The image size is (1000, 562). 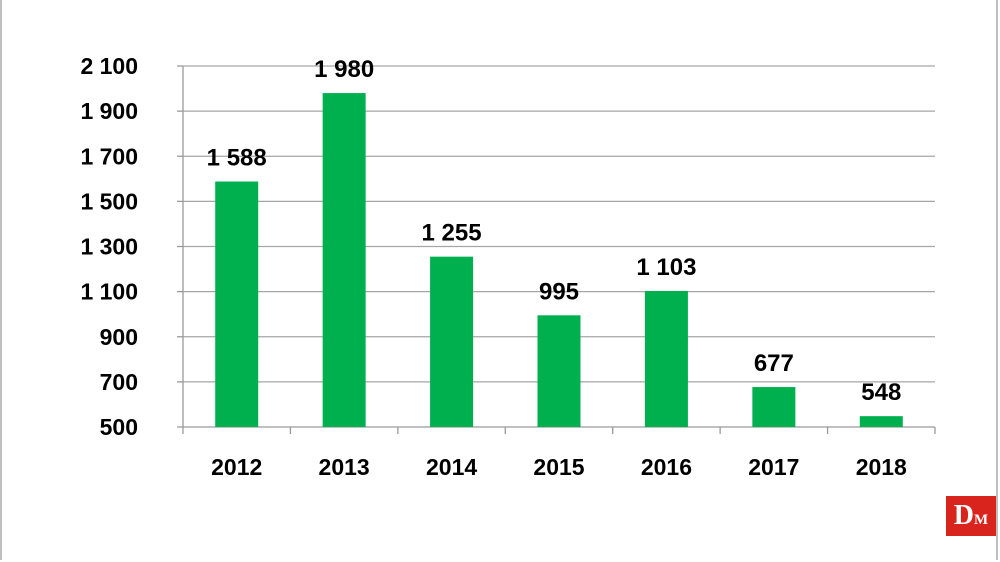 I want to click on y-tick-label: 1 900, so click(x=109, y=111).